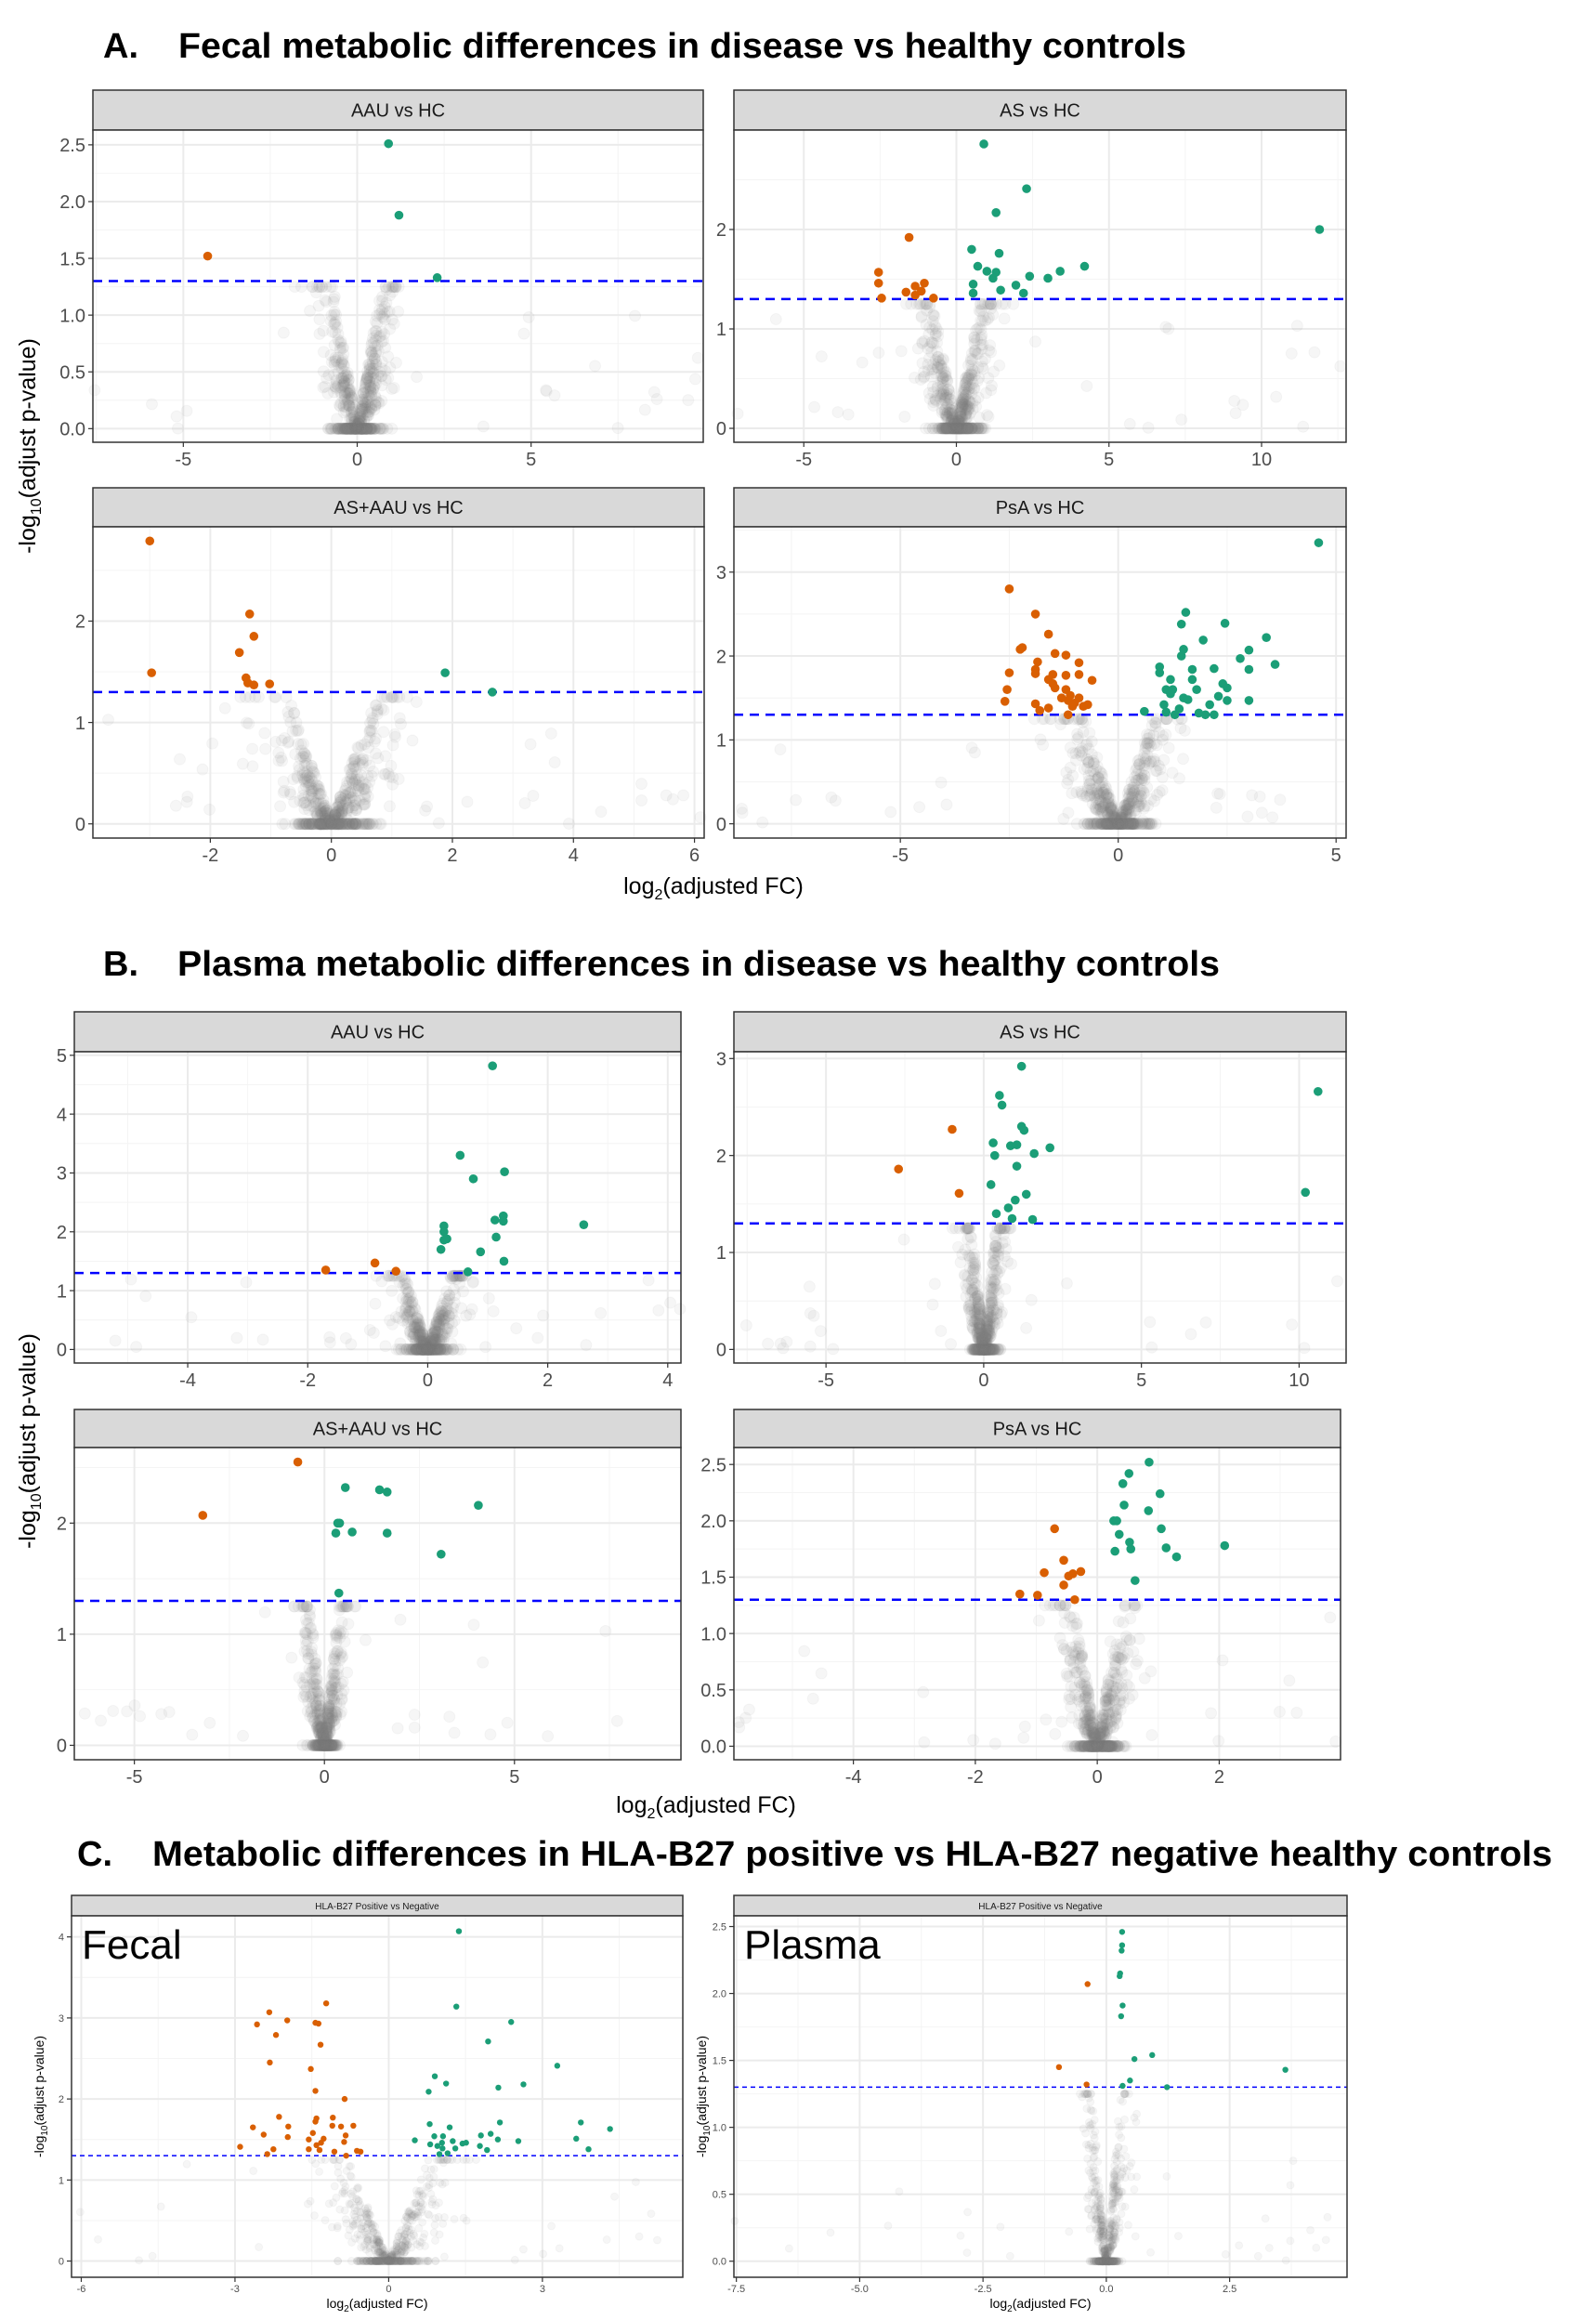  Describe the element at coordinates (396, 358) in the screenshot. I see `nonsignificant-points` at that location.